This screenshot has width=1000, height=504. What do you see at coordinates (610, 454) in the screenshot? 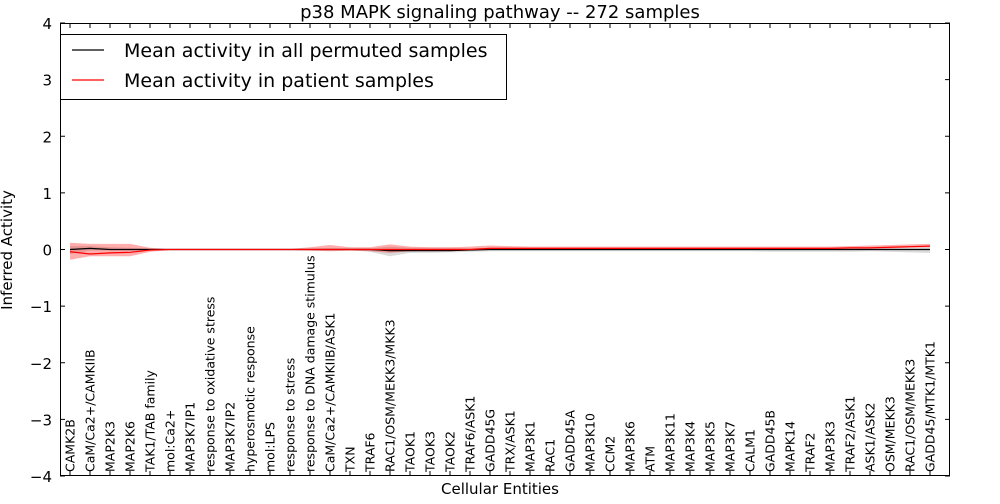
I see `x-tick-label: CCM2` at bounding box center [610, 454].